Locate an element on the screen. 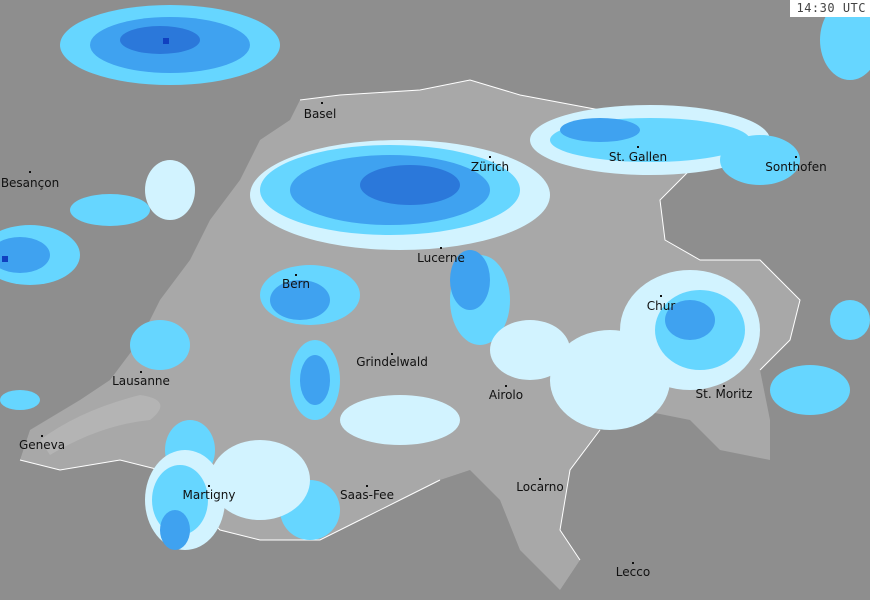 Image resolution: width=870 pixels, height=600 pixels. city-label: Lausanne is located at coordinates (141, 381).